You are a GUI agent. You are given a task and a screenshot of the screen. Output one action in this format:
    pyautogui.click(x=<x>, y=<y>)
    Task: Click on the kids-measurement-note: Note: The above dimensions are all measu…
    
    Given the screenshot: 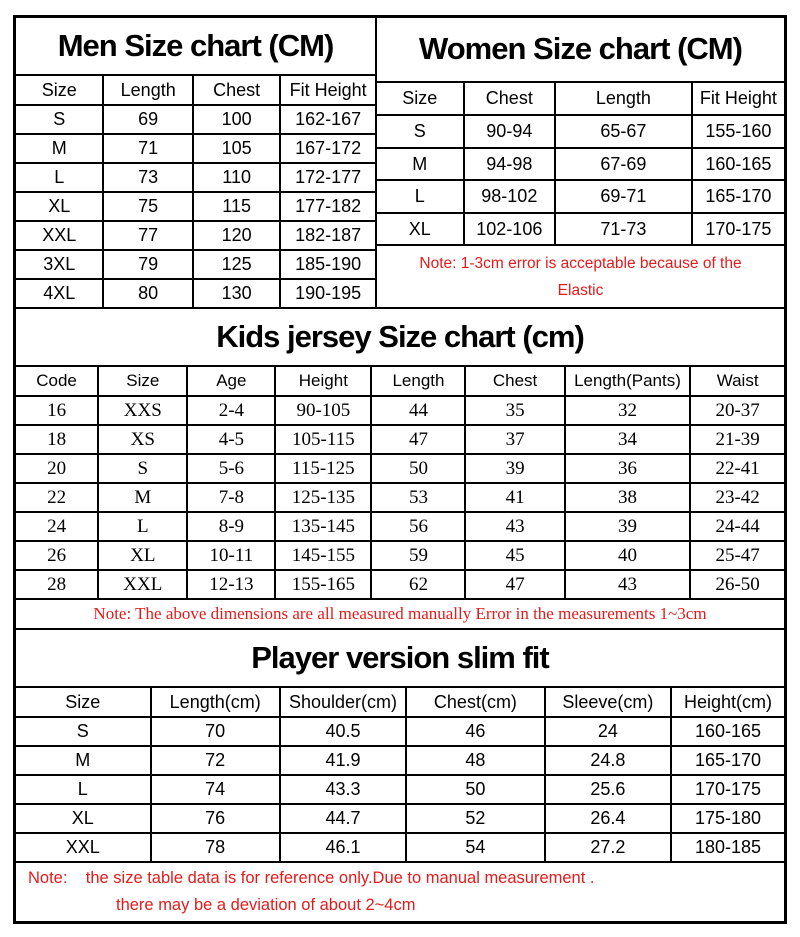 What is the action you would take?
    pyautogui.click(x=400, y=614)
    